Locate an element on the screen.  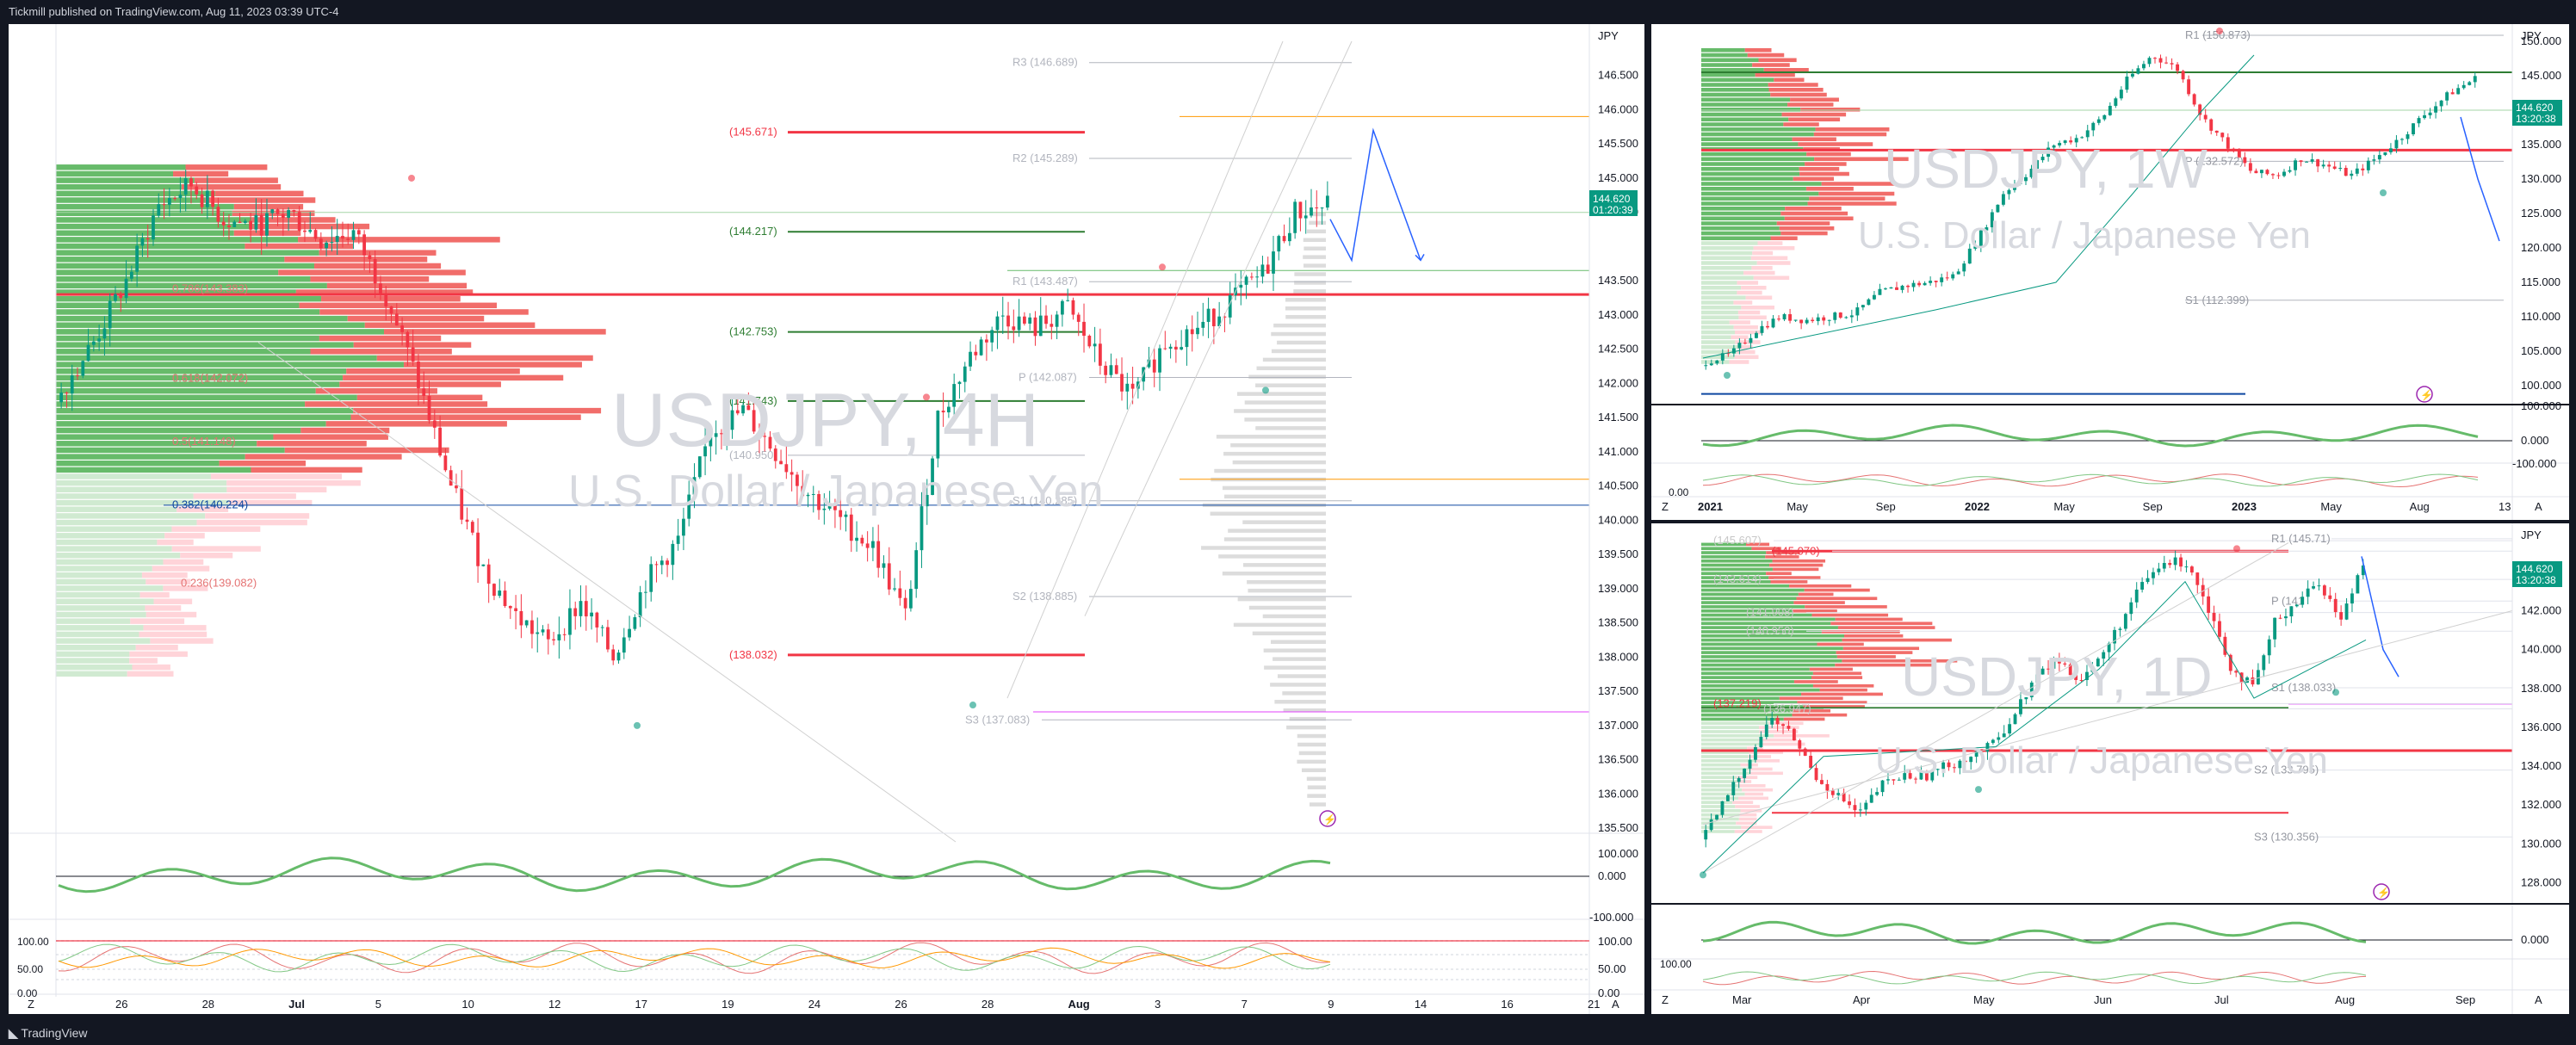
daily-watermark-symbol: USDJPY, 1D is located at coordinates (2057, 677).